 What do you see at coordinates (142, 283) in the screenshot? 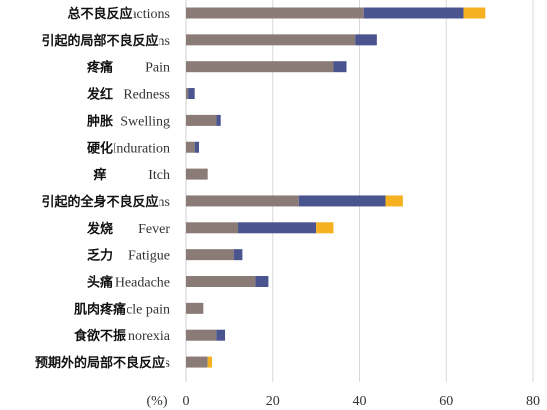
I see `y-tick-label-en: Headache` at bounding box center [142, 283].